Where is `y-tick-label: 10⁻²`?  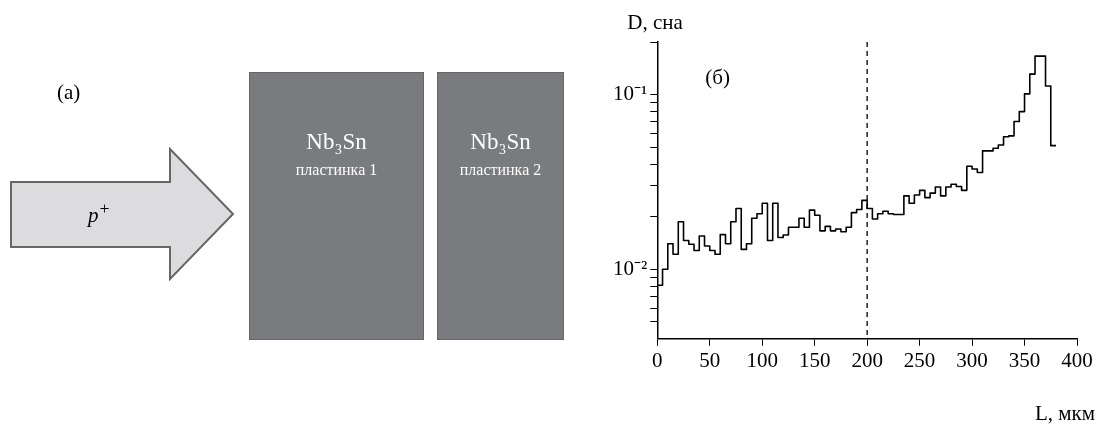
y-tick-label: 10⁻² is located at coordinates (630, 267).